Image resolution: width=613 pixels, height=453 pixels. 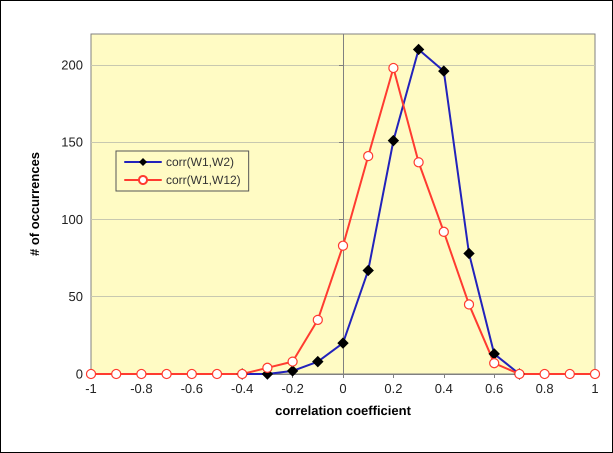 I want to click on x-axis-title: correlation coefficient, so click(x=343, y=410).